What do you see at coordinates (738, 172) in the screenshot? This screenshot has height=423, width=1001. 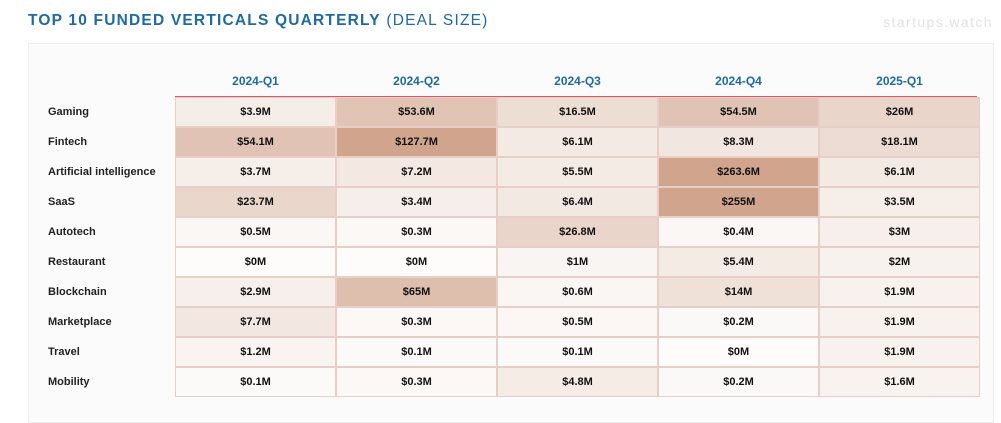 I see `heatmap-cell: $263.6M` at bounding box center [738, 172].